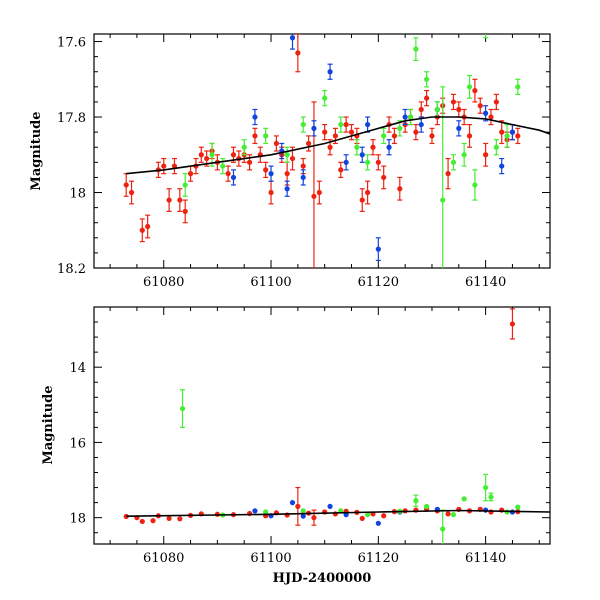  Describe the element at coordinates (77, 519) in the screenshot. I see `bottom-y-tick-label: 18` at that location.